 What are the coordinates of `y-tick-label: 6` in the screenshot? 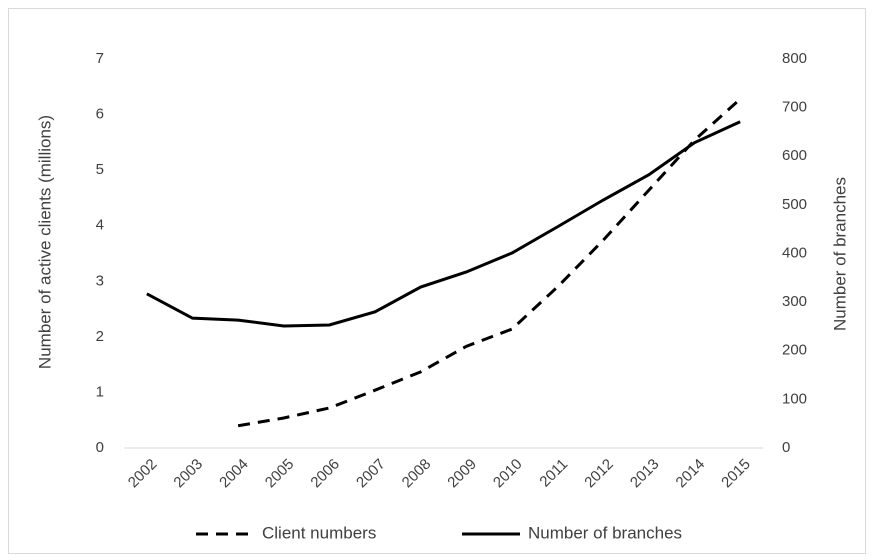 It's located at (100, 114).